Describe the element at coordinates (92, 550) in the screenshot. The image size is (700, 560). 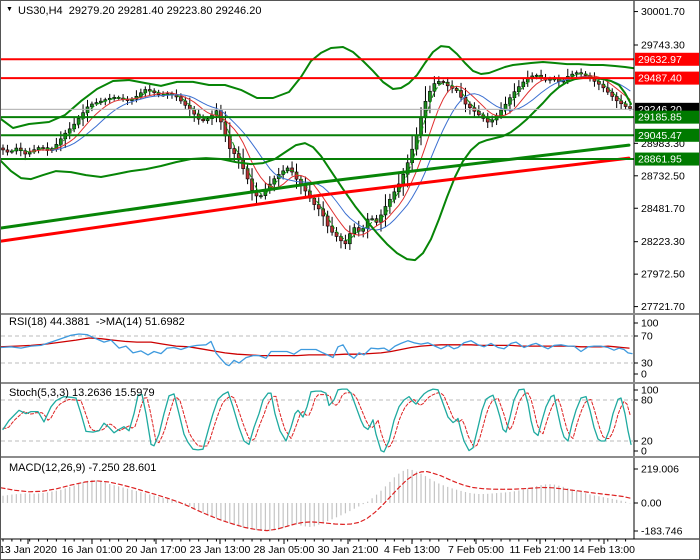
I see `time-axis-label: 16 Jan 01:00` at that location.